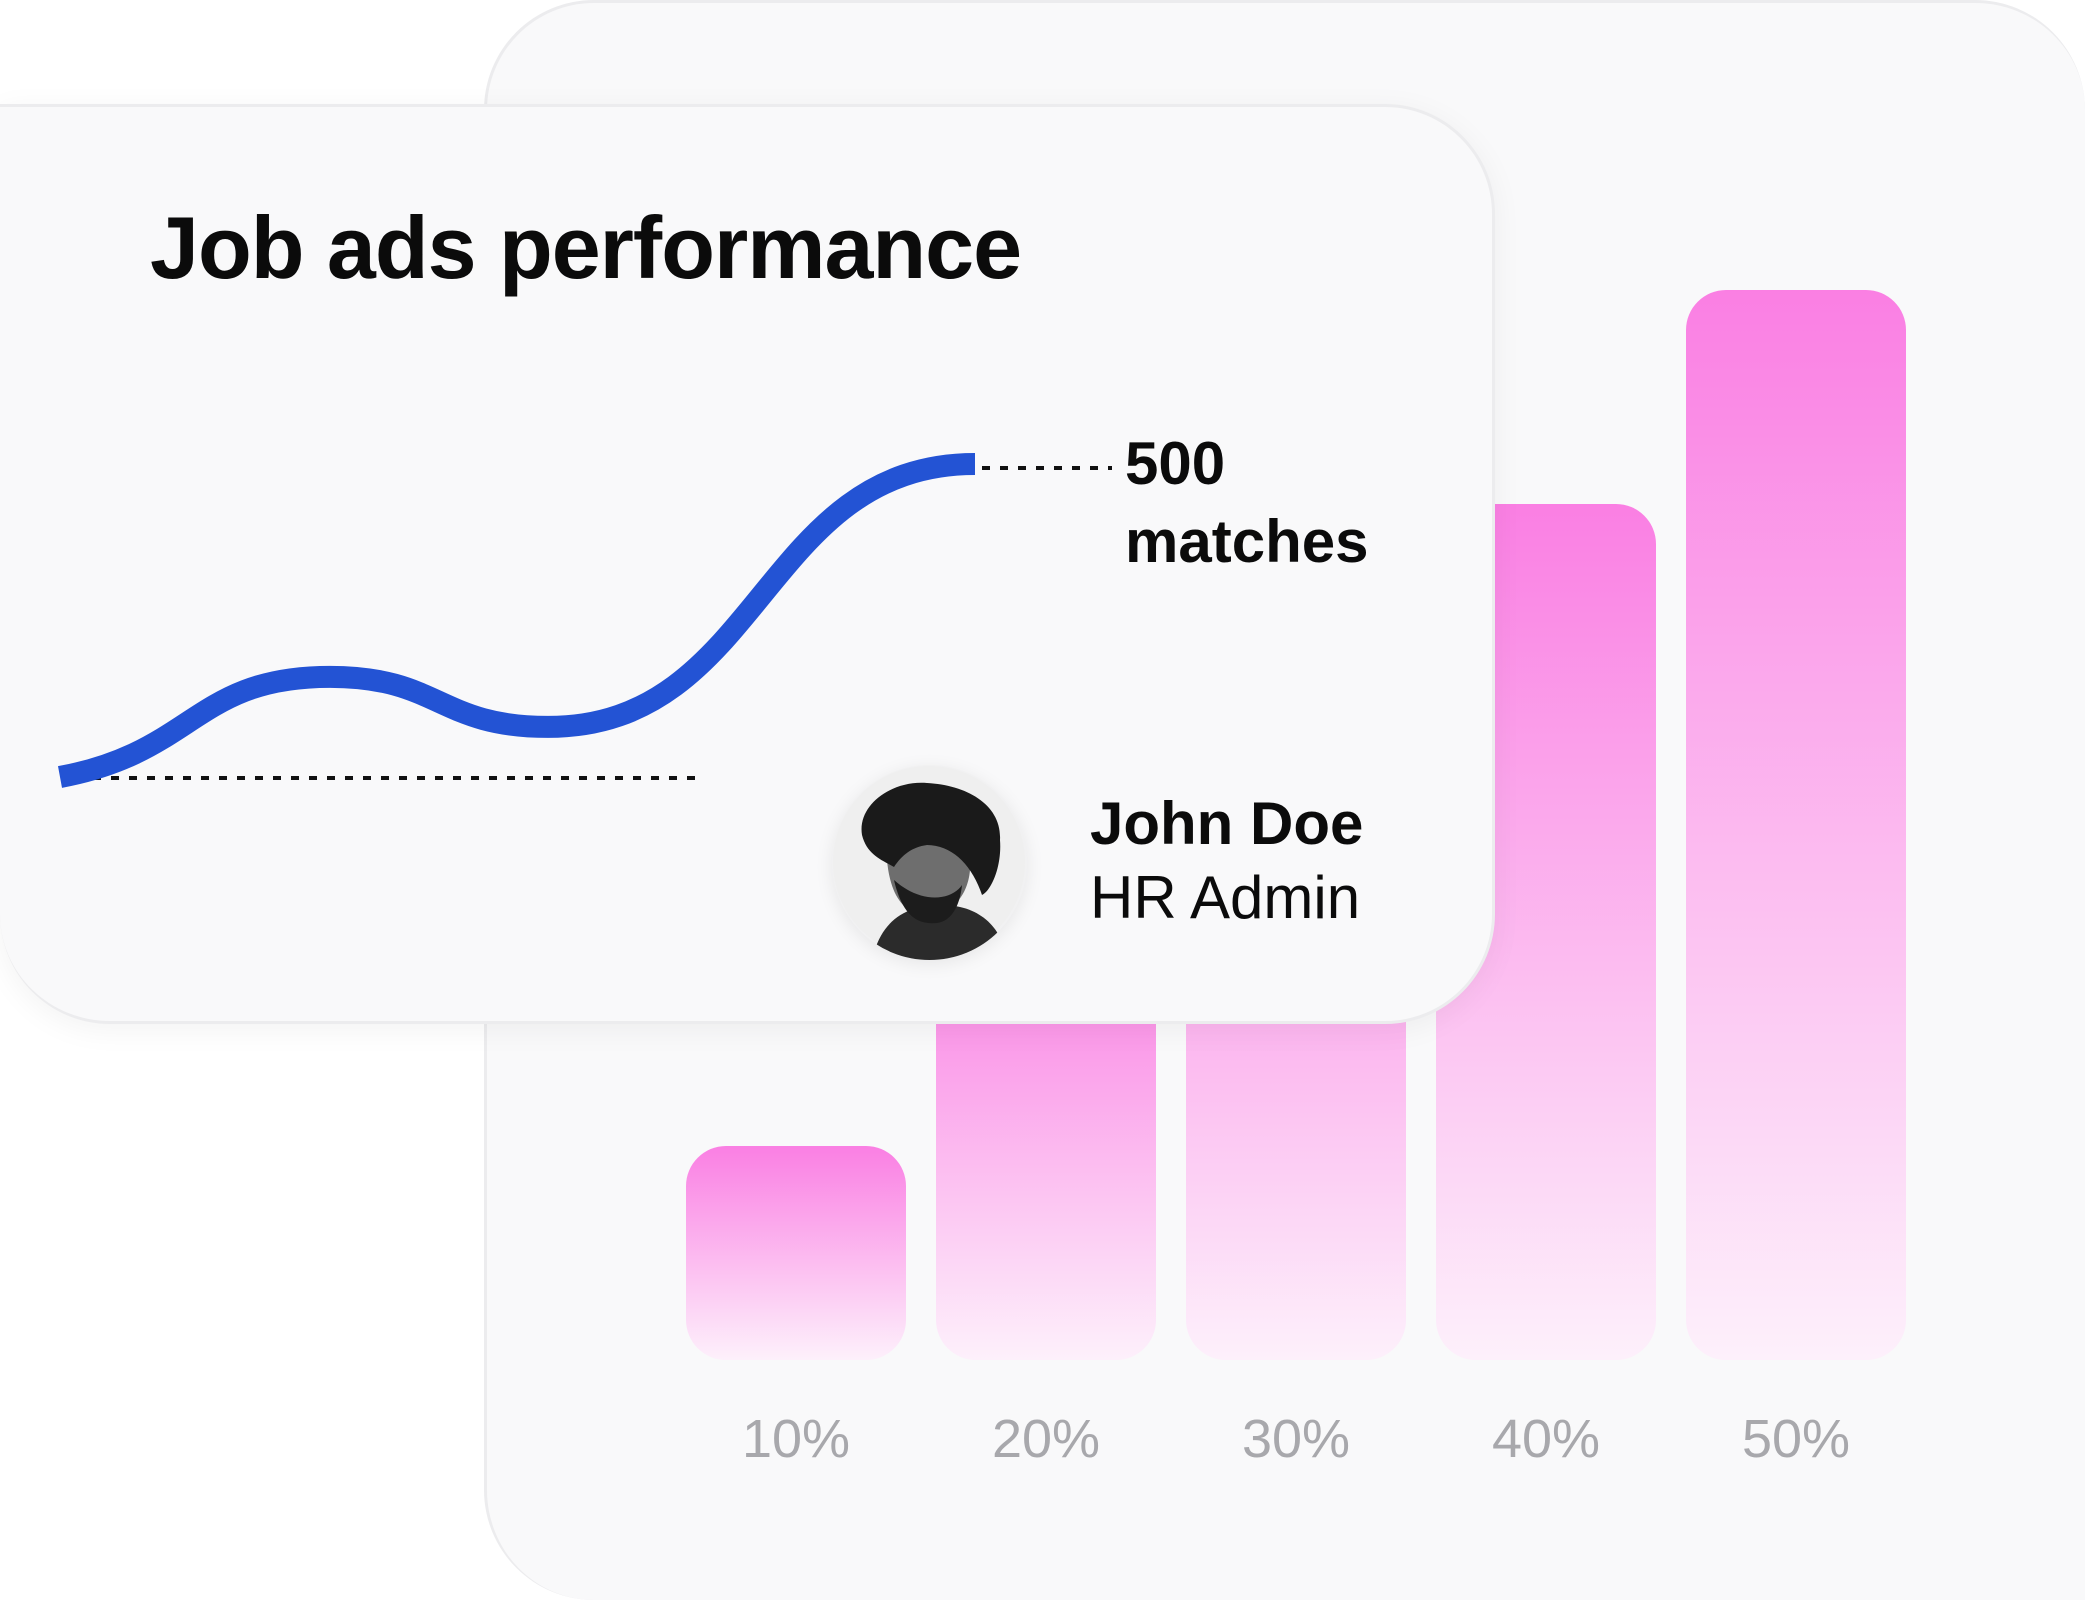  I want to click on x-tick-label: 50%, so click(1796, 1439).